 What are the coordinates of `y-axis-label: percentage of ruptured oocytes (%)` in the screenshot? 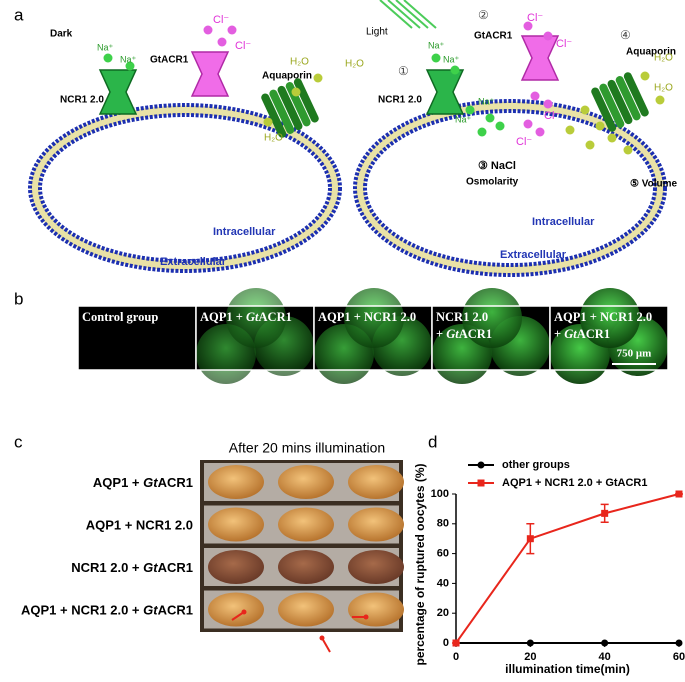 It's located at (420, 564).